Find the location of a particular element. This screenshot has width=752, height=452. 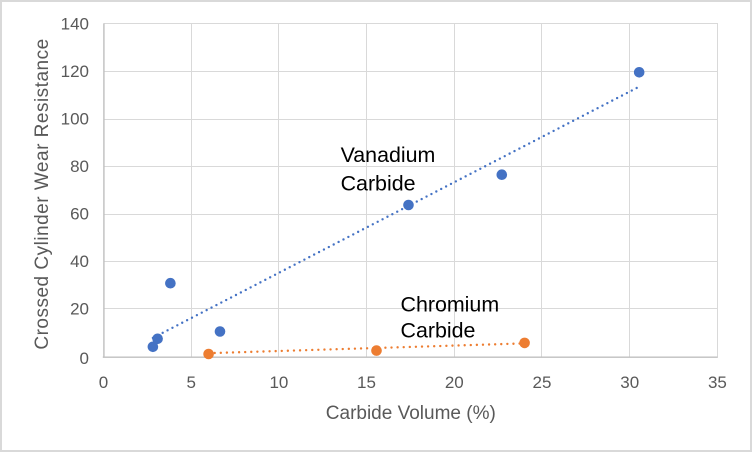

svg-text: 15 is located at coordinates (366, 382).